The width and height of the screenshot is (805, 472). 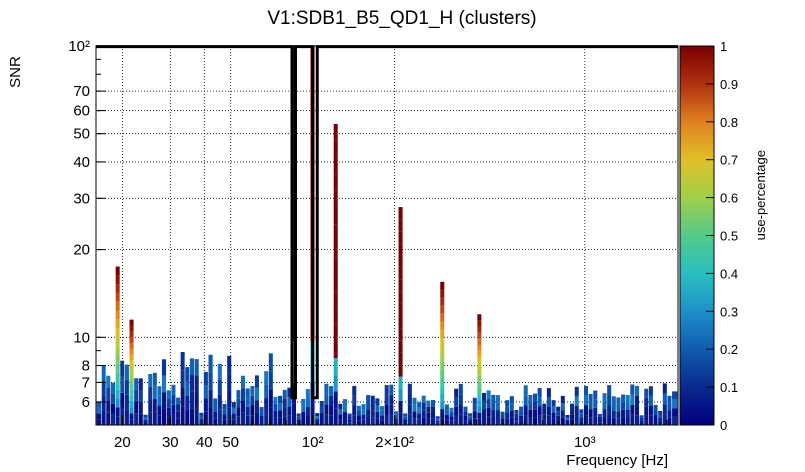 I want to click on z-tick-label: 0.5, so click(x=729, y=236).